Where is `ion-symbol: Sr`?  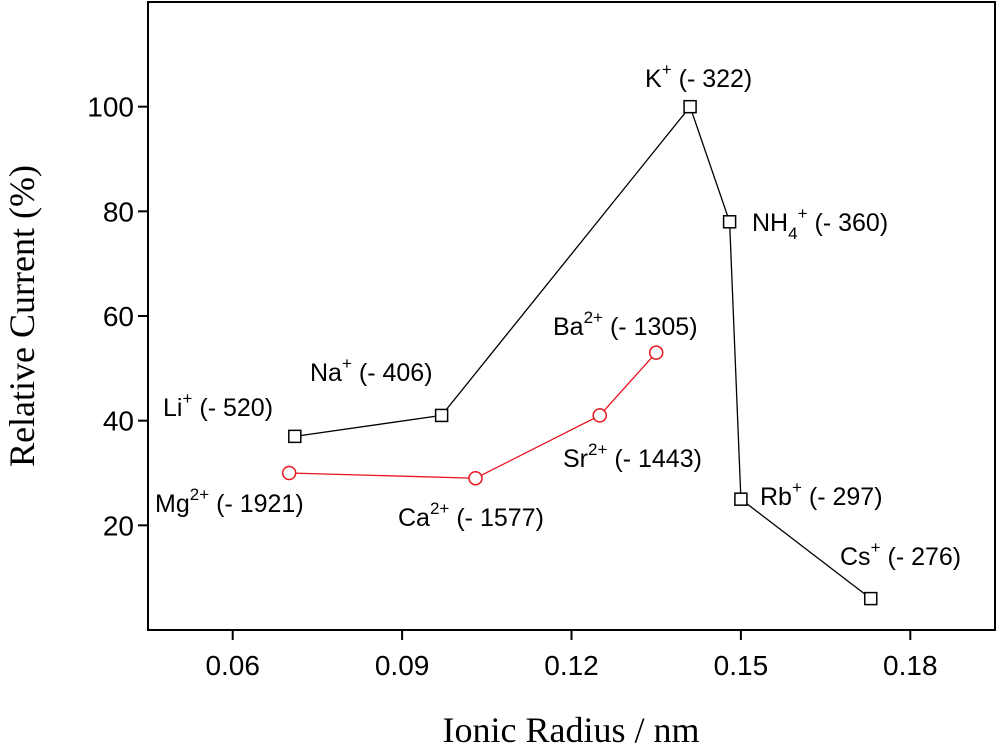 ion-symbol: Sr is located at coordinates (575, 459).